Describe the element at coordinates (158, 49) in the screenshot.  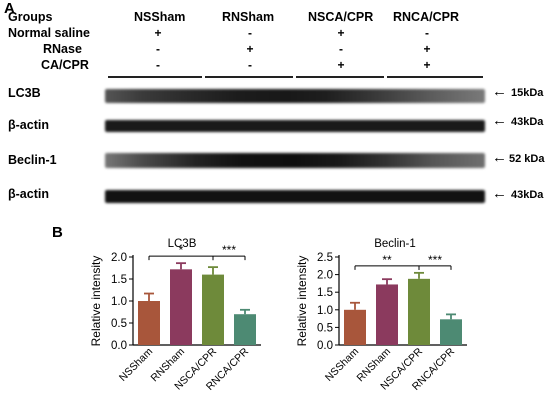
I see `sign-rnase-nssham: -` at that location.